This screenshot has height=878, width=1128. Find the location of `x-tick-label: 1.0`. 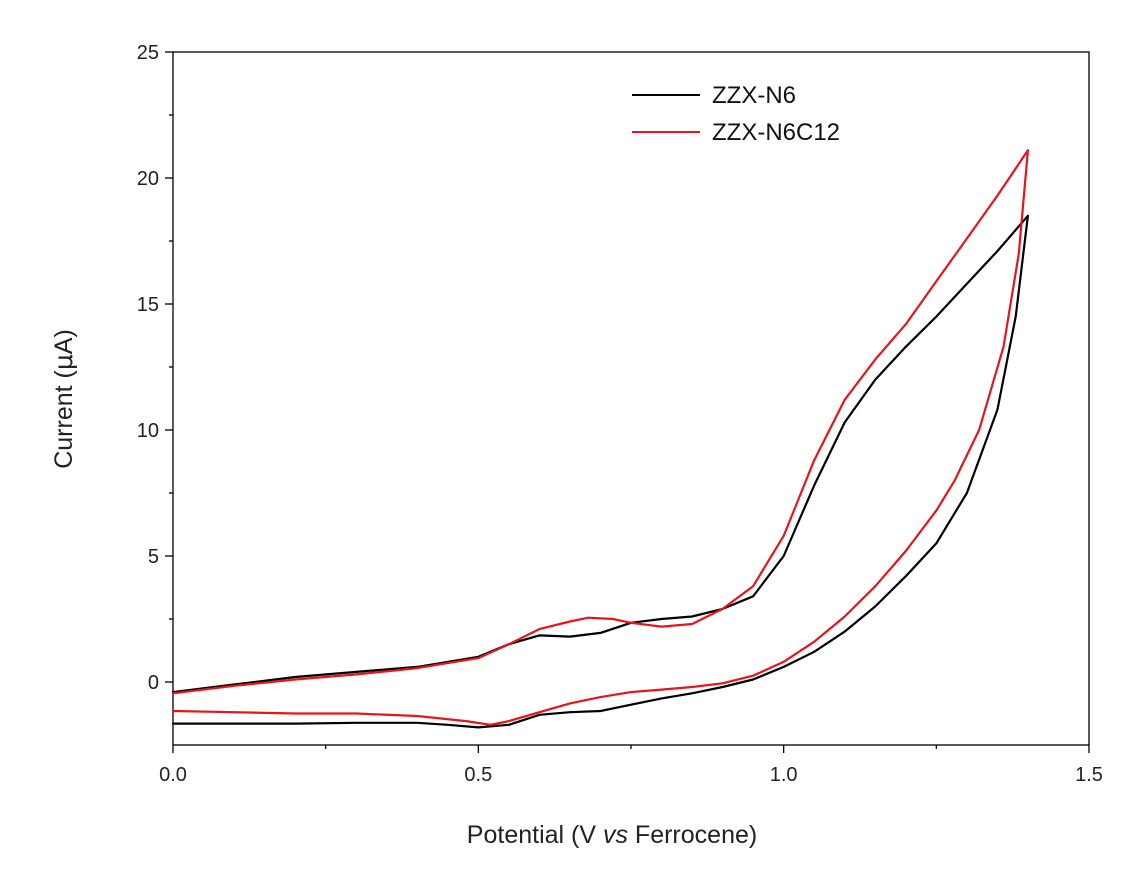

x-tick-label: 1.0 is located at coordinates (784, 775).